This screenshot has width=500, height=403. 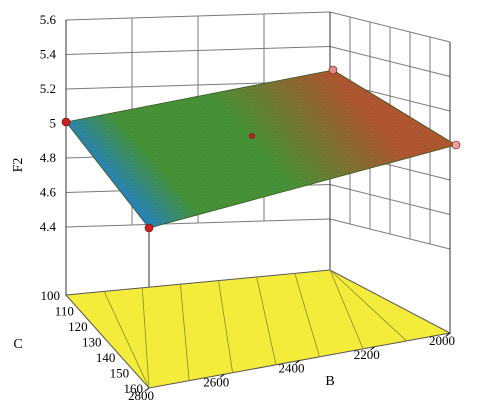 I want to click on z-tick-label: 4.4, so click(x=48, y=226).